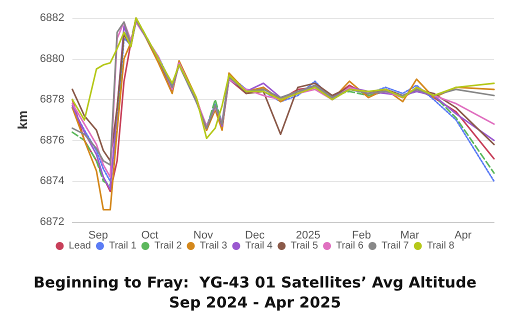  I want to click on legend-label: Trail 3, so click(214, 246).